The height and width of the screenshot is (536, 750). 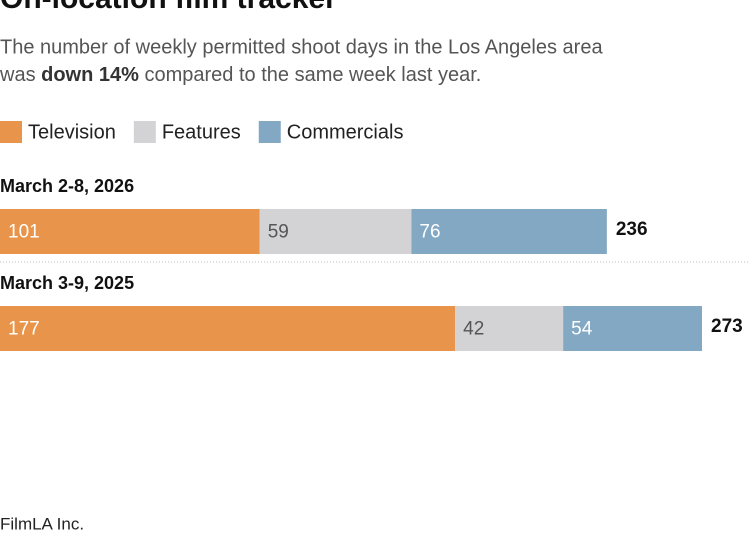 What do you see at coordinates (67, 283) in the screenshot?
I see `category-label: March 3-9, 2025` at bounding box center [67, 283].